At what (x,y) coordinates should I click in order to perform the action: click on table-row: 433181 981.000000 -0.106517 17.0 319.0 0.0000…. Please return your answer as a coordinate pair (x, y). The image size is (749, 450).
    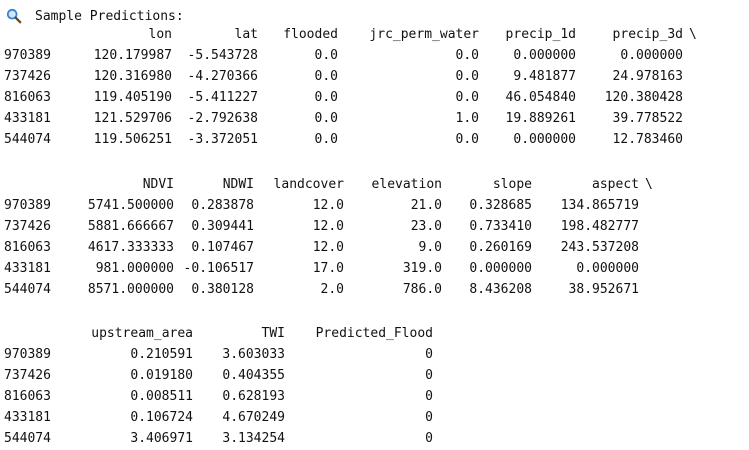
    Looking at the image, I should click on (328, 268).